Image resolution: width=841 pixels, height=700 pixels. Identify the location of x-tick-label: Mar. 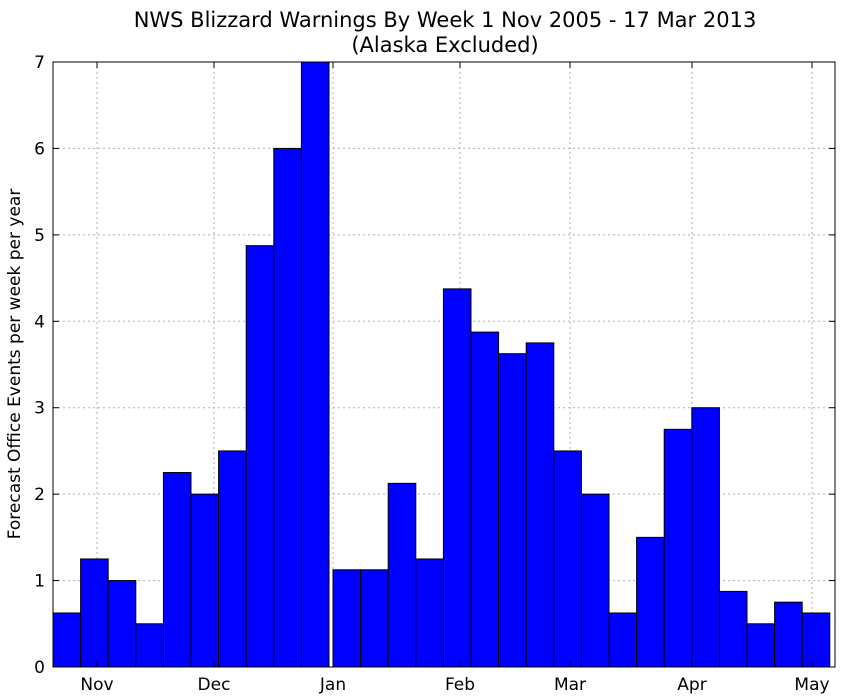
(570, 685).